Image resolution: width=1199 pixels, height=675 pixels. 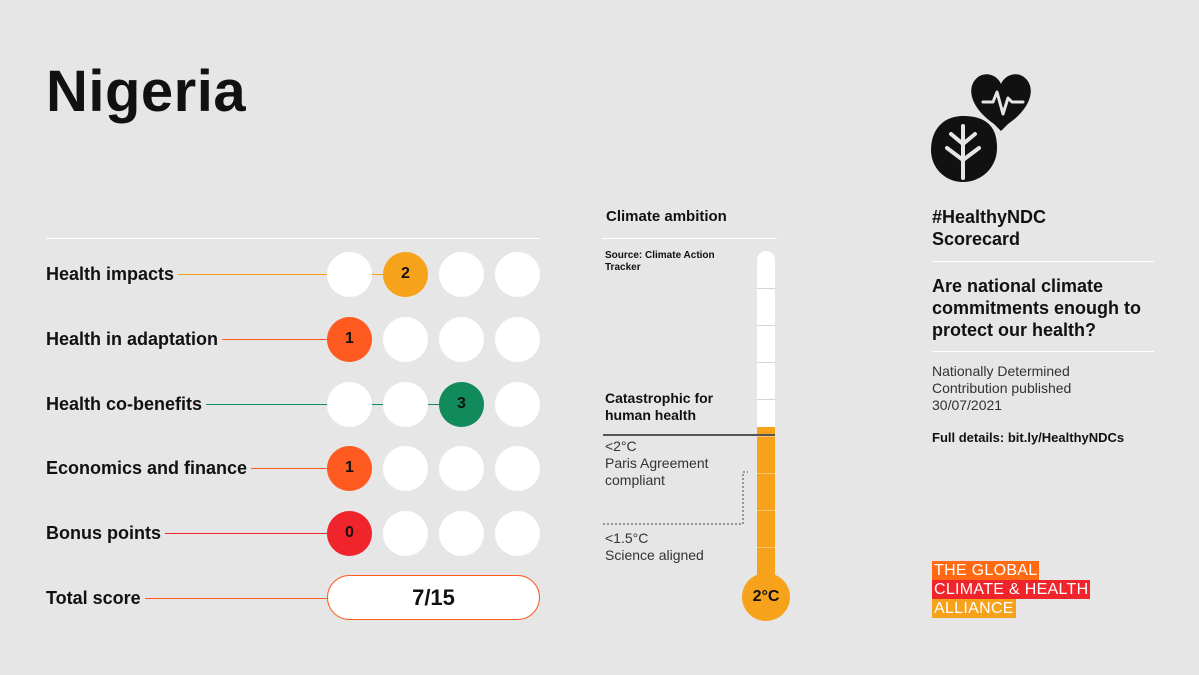 I want to click on climate-ambition-title: Climate ambition, so click(x=666, y=216).